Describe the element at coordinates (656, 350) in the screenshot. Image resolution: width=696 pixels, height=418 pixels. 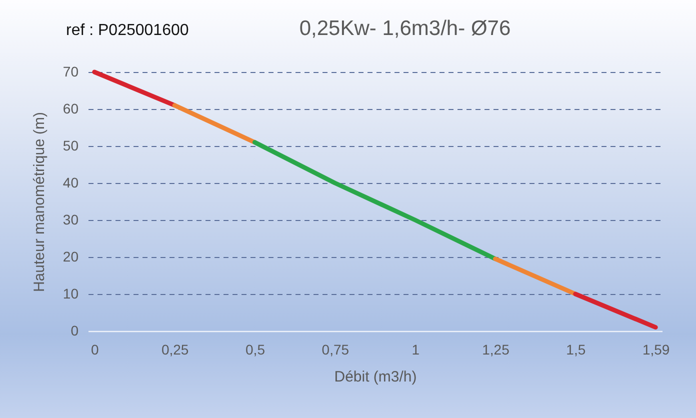
I see `x-tick-label: 1,59` at that location.